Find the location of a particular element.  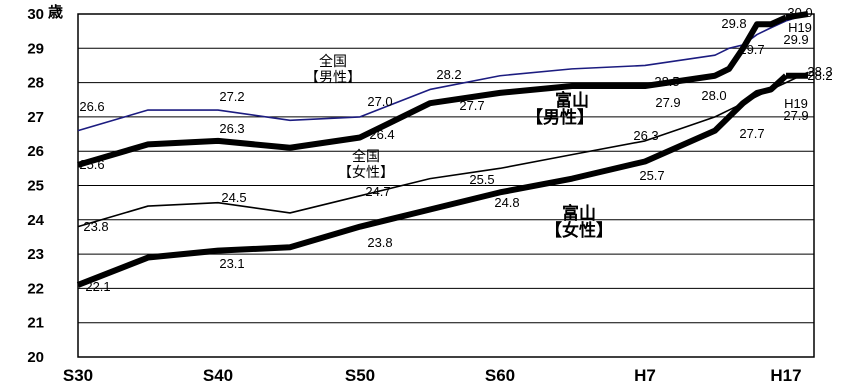

data-label: 24.5 is located at coordinates (233, 197).